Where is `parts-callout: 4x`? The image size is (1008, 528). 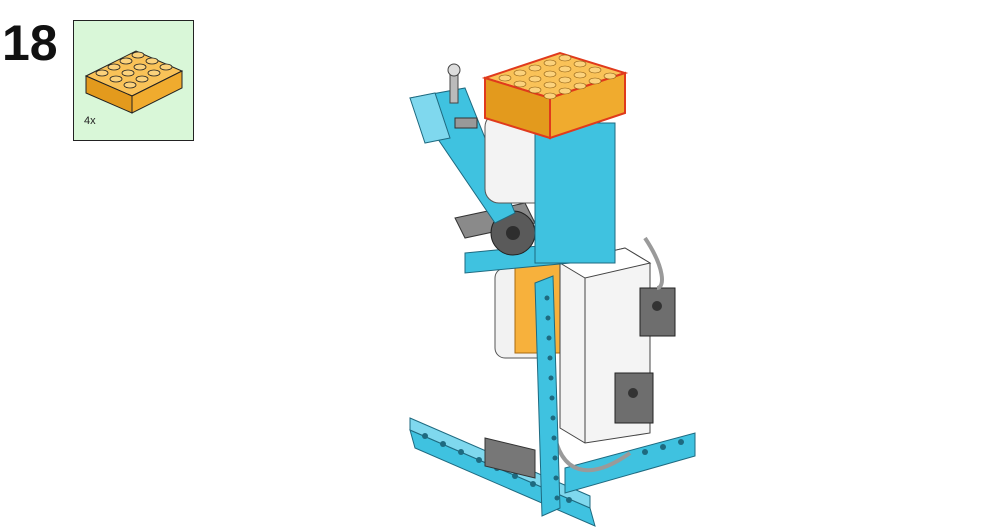
parts-callout: 4x is located at coordinates (133, 80).